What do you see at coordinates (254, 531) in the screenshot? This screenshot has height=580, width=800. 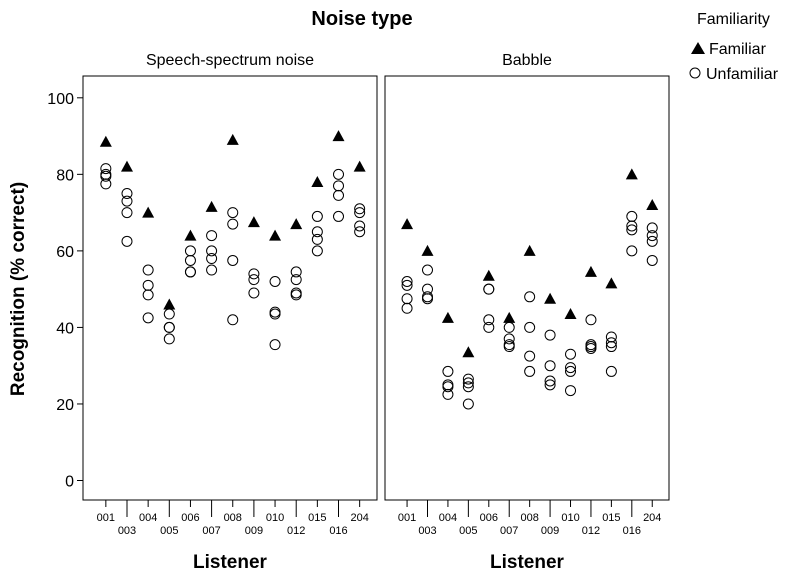 I see `x-tick-label: 009` at bounding box center [254, 531].